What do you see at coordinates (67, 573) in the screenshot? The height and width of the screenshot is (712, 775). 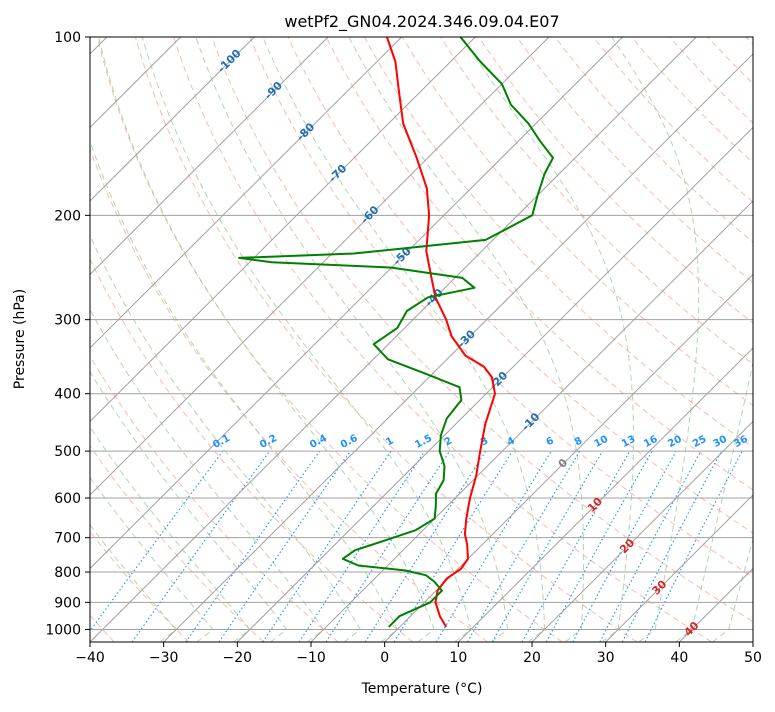 I see `y-tick-label: 800` at bounding box center [67, 573].